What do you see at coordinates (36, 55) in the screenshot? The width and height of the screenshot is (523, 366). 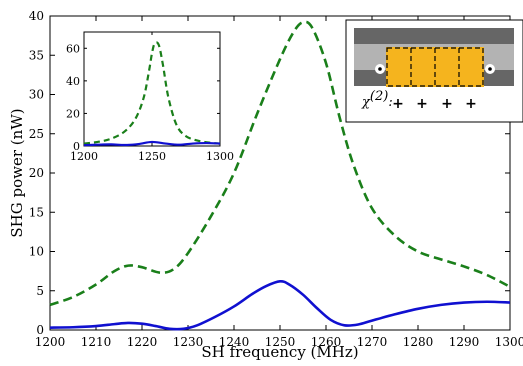 I see `y-tick-label: 35` at bounding box center [36, 55].